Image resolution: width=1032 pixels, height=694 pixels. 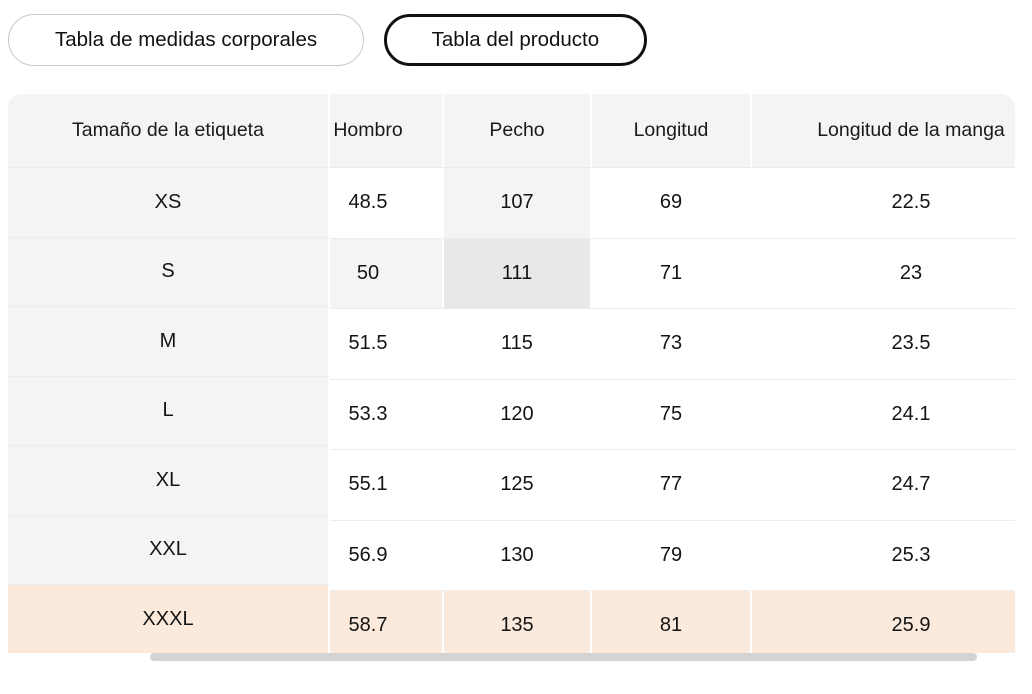 What do you see at coordinates (516, 626) in the screenshot?
I see `table-cell: 135` at bounding box center [516, 626].